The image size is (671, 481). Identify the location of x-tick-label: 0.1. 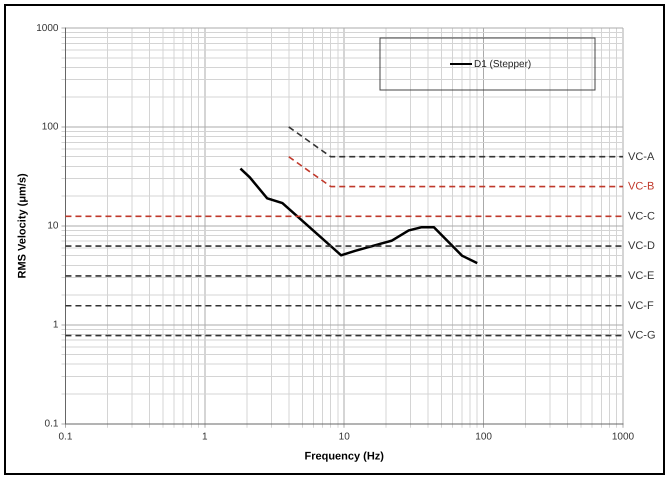
(65, 437).